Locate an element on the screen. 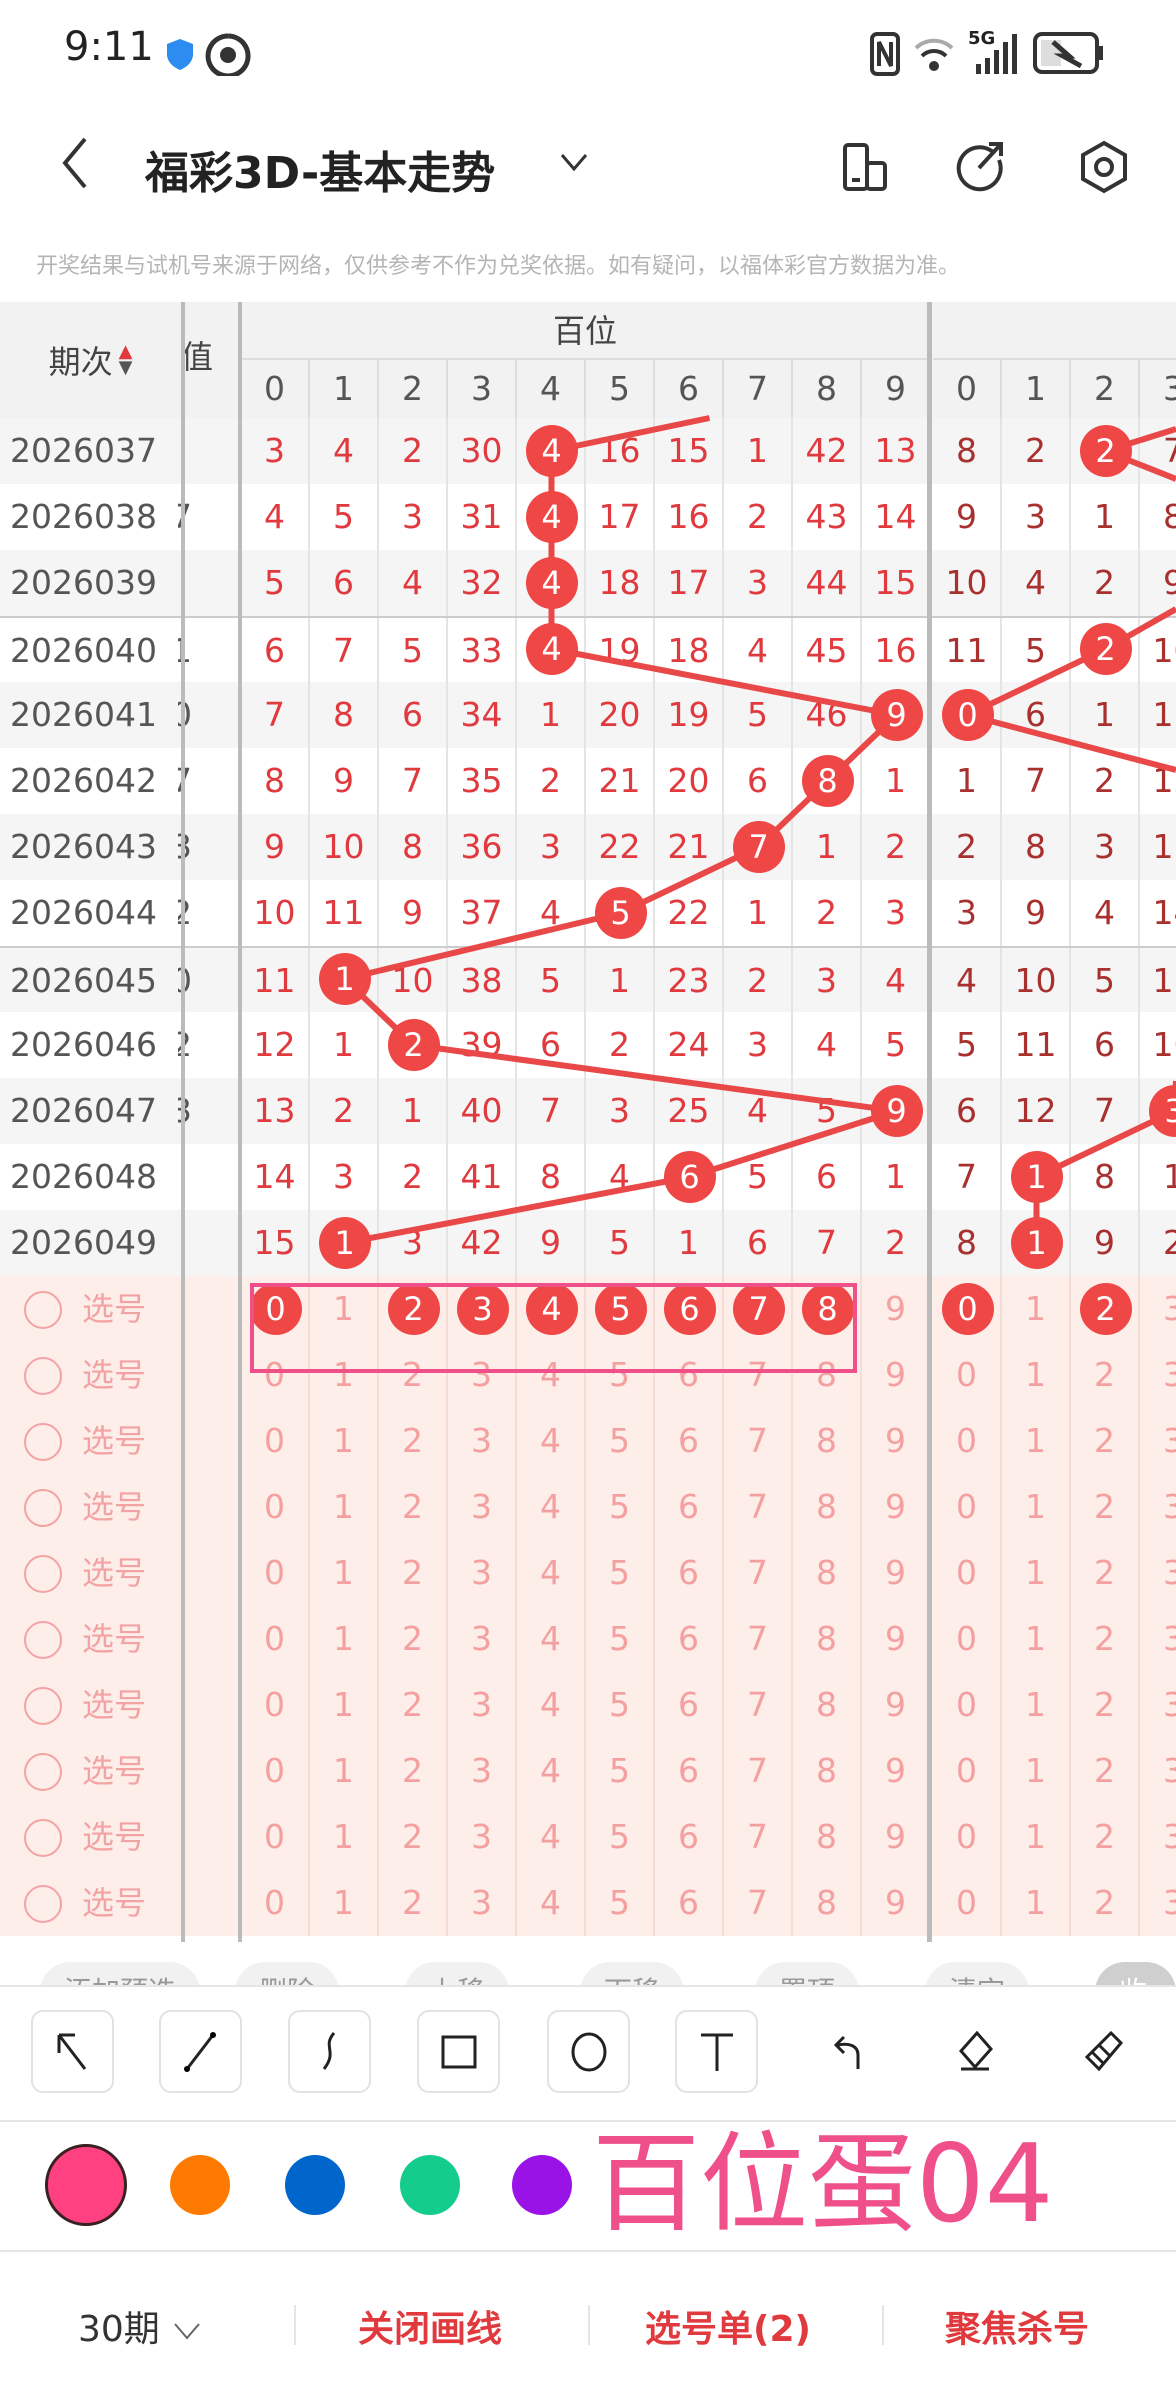 The height and width of the screenshot is (2400, 1176). clear-brush-button is located at coordinates (1102, 2051).